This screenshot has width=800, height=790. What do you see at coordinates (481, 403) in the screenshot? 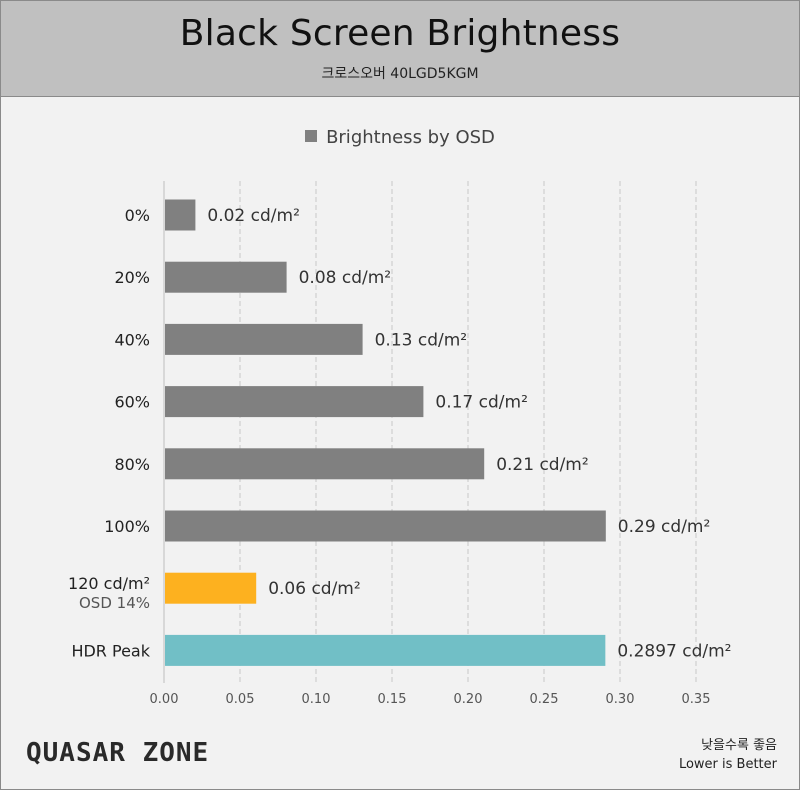
I see `data-label: 0.17 cd/m²` at bounding box center [481, 403].